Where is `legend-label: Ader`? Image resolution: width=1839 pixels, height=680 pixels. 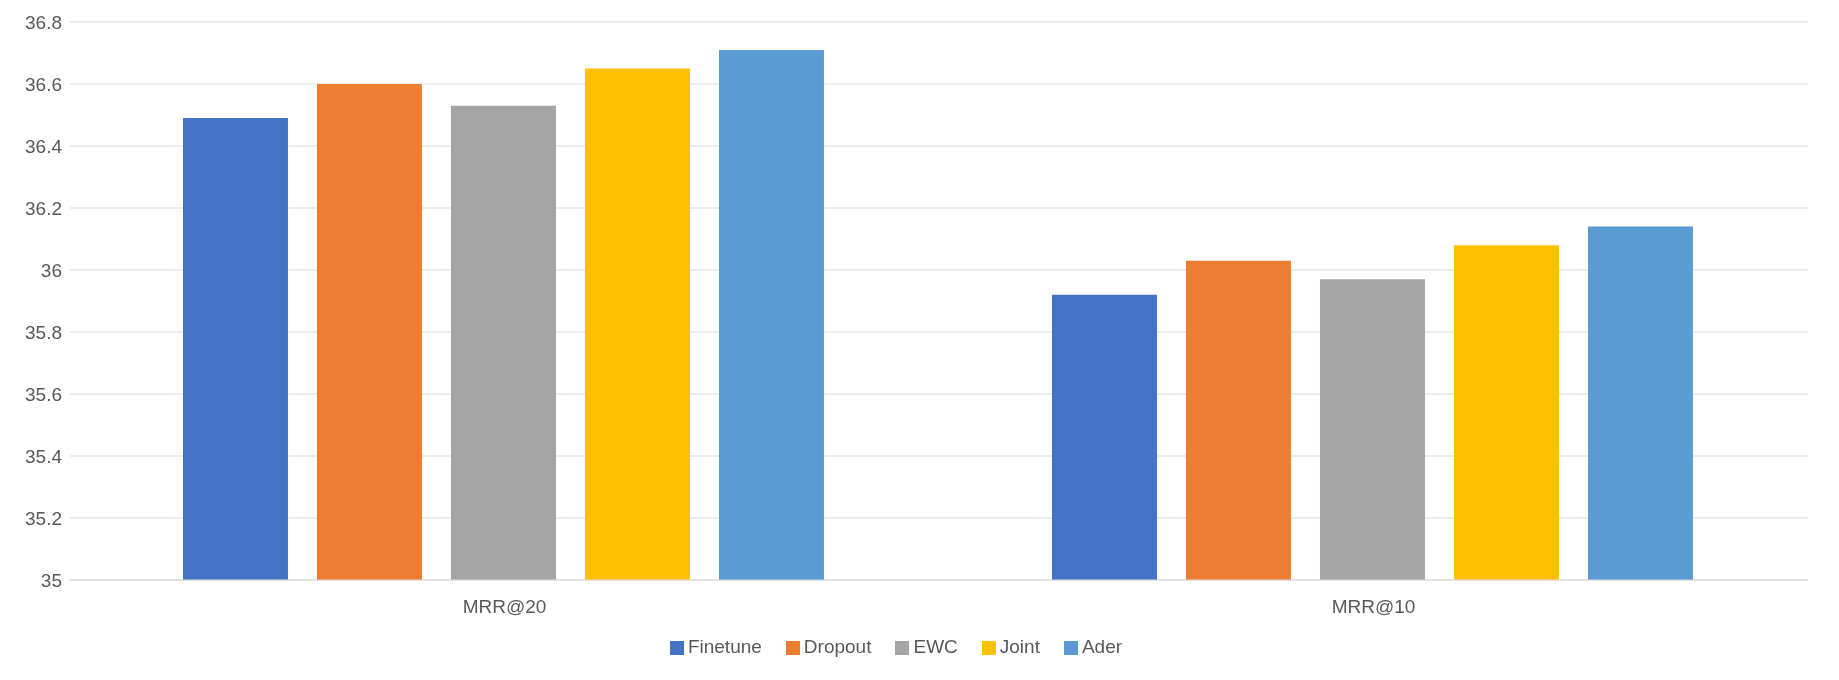
legend-label: Ader is located at coordinates (1102, 646).